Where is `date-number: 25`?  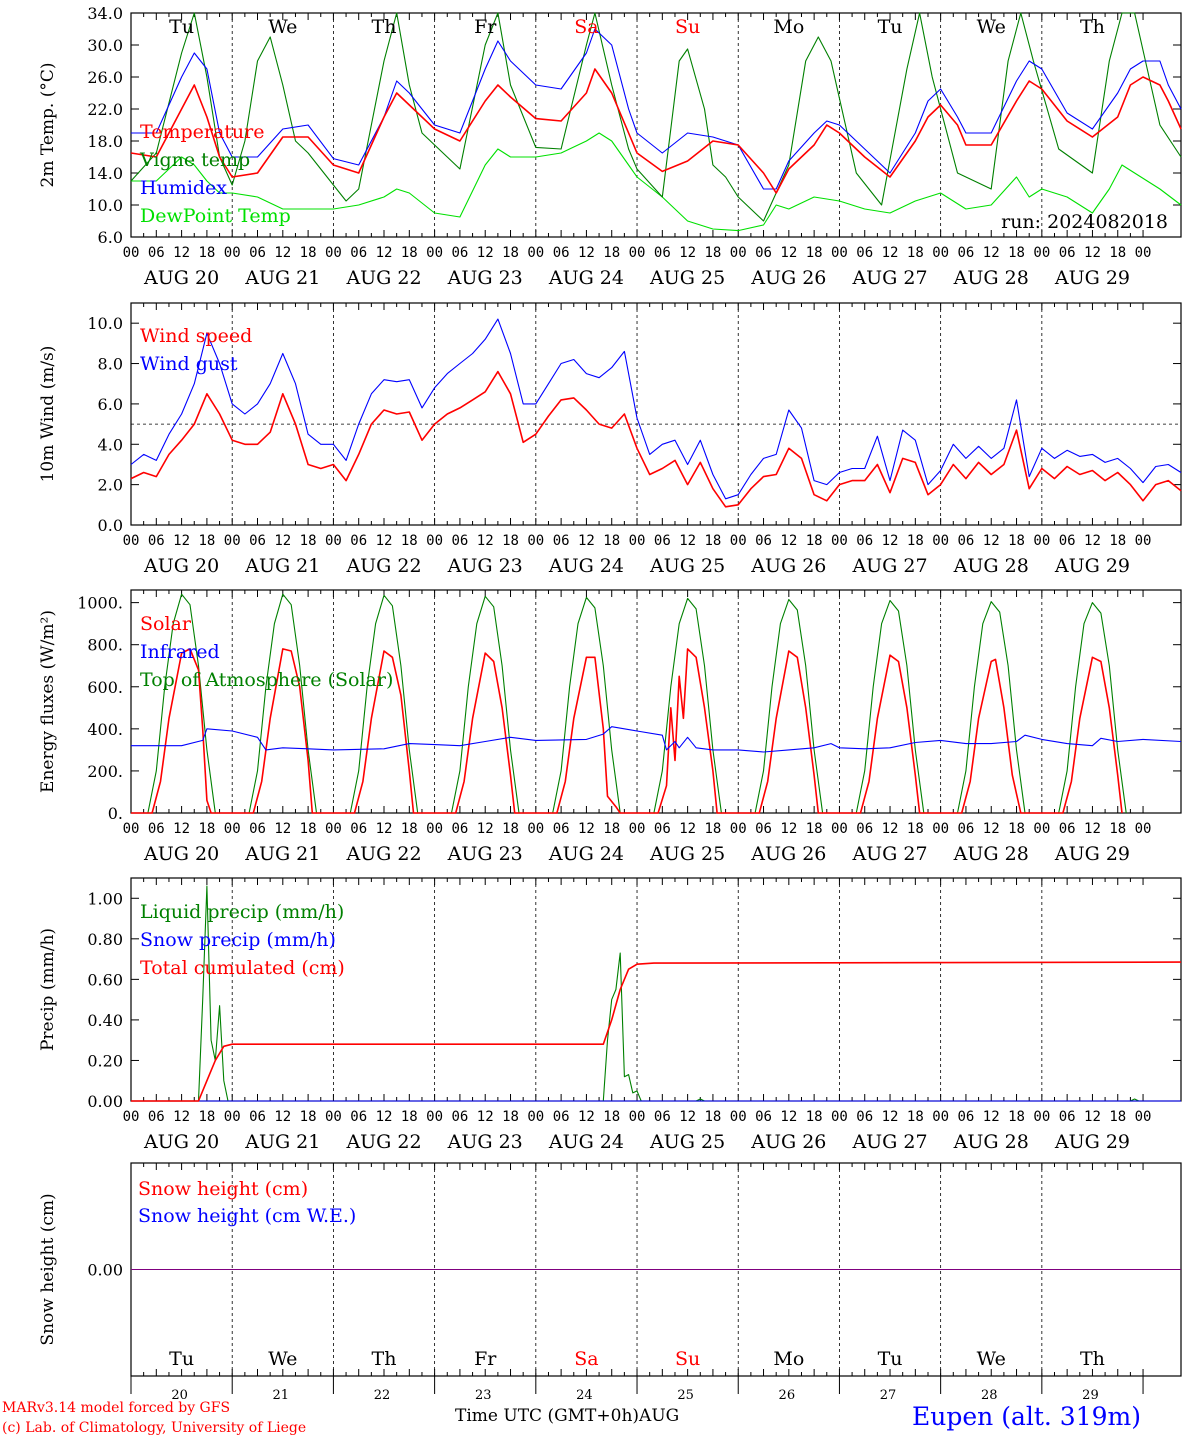
date-number: 25 is located at coordinates (685, 1395).